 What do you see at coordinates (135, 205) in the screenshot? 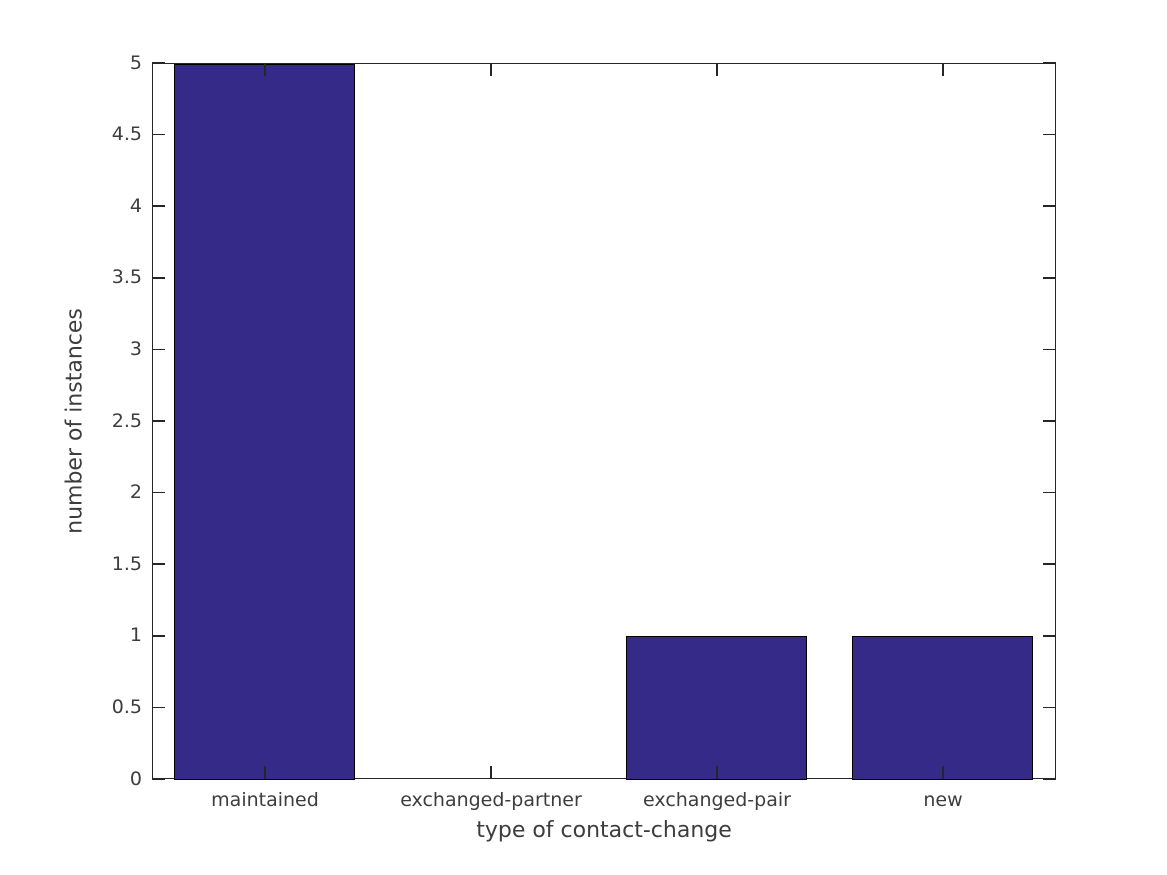
I see `y-tick-label: 4` at bounding box center [135, 205].